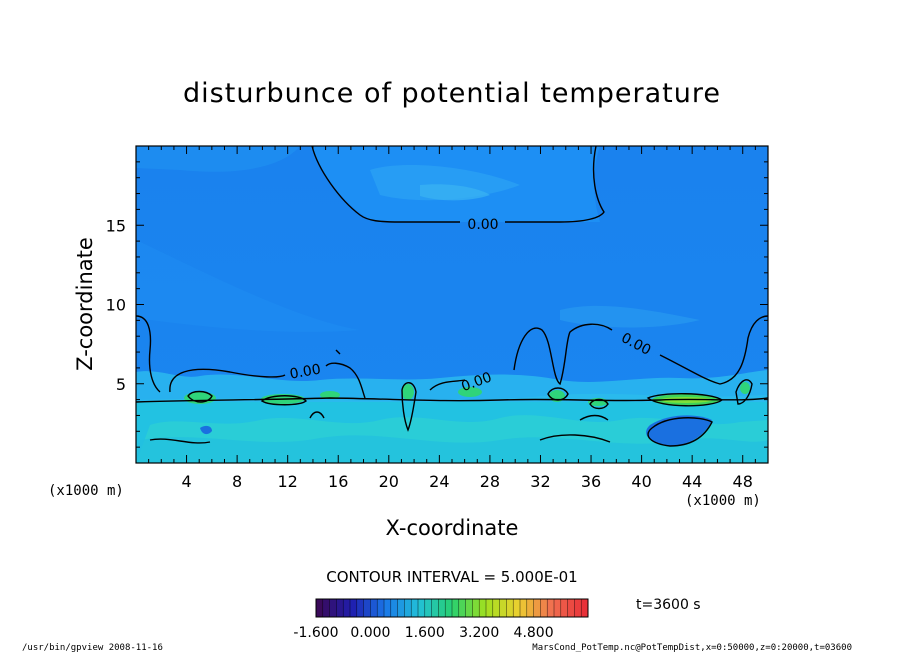  I want to click on x-tick-label: 36, so click(591, 481).